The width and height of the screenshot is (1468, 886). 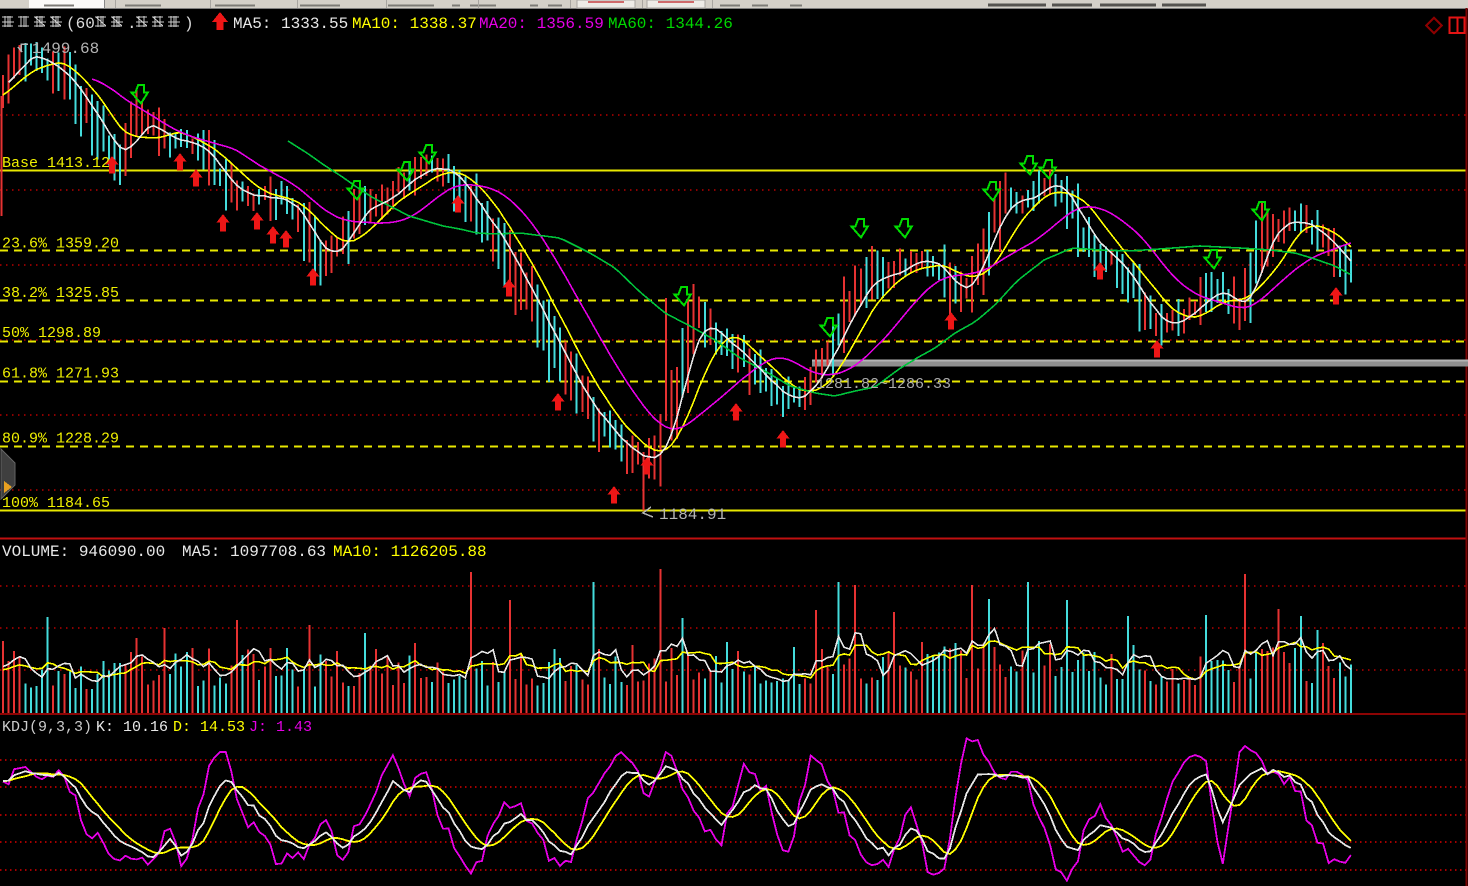 I want to click on svg-text: K: 10.16, so click(x=132, y=727).